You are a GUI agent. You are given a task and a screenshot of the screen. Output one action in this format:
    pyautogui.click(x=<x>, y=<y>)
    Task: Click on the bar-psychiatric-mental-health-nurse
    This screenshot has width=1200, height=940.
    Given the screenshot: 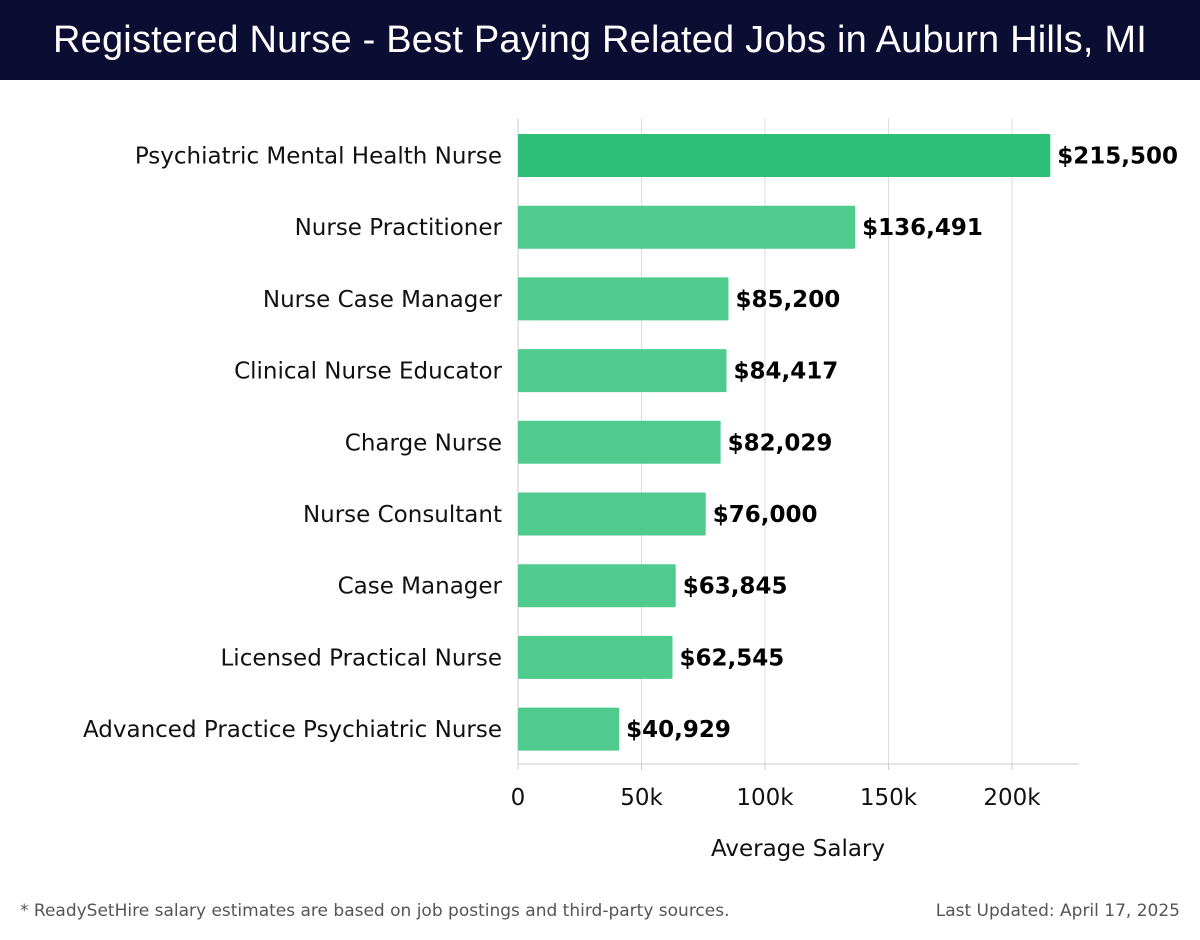 What is the action you would take?
    pyautogui.click(x=784, y=155)
    